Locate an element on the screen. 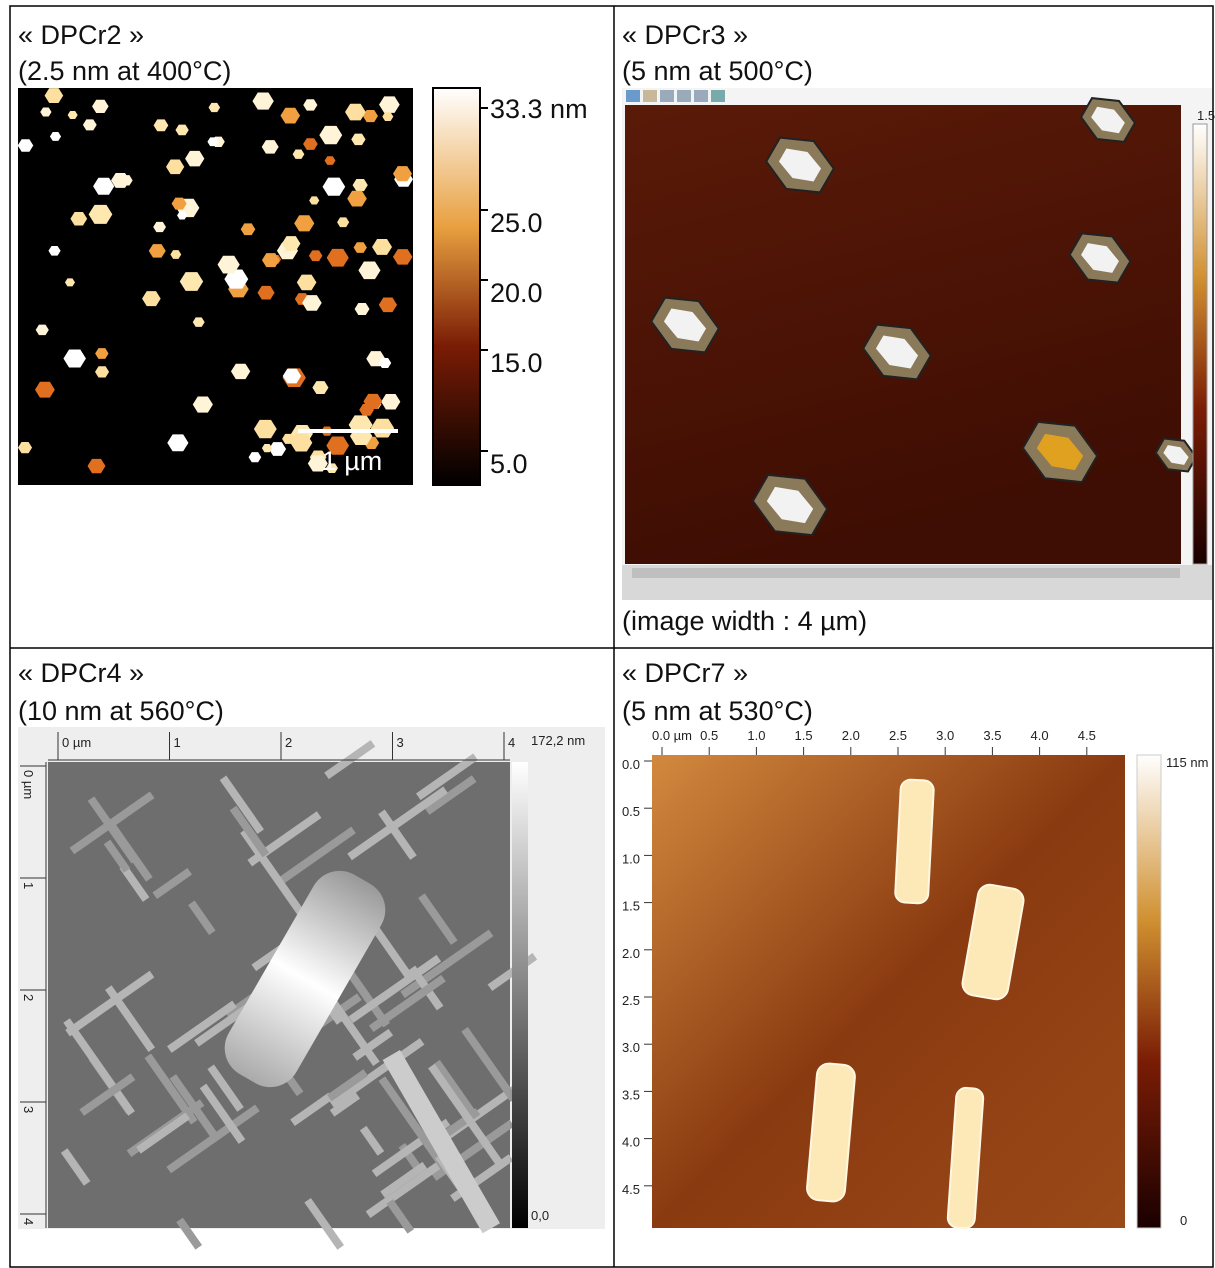 This screenshot has height=1268, width=1215. cell-title: « DPCr3 » is located at coordinates (685, 35).